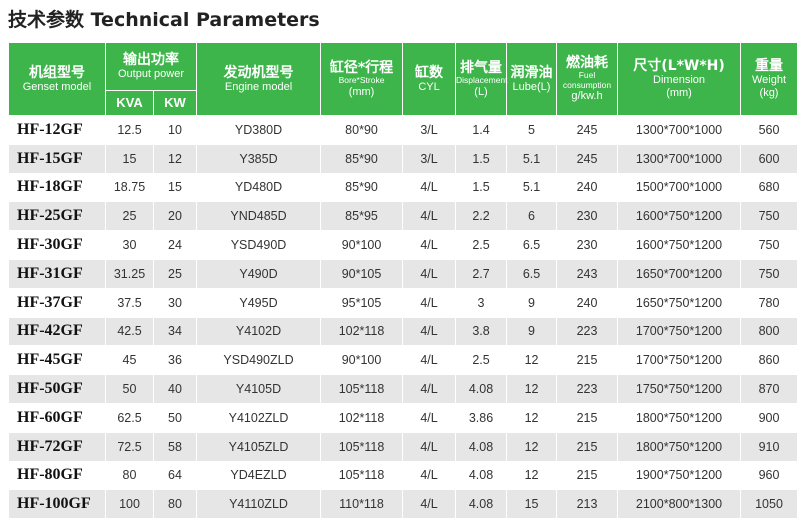 The width and height of the screenshot is (805, 522). Describe the element at coordinates (429, 130) in the screenshot. I see `cell: 3/L` at that location.